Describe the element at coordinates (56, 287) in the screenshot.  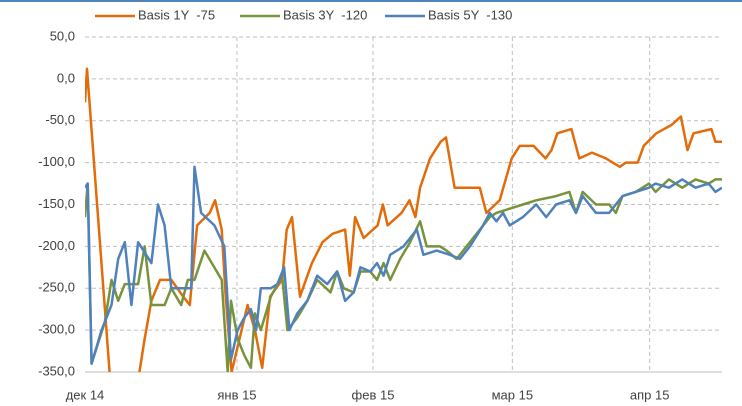
I see `y-tick-label: -250,0` at that location.